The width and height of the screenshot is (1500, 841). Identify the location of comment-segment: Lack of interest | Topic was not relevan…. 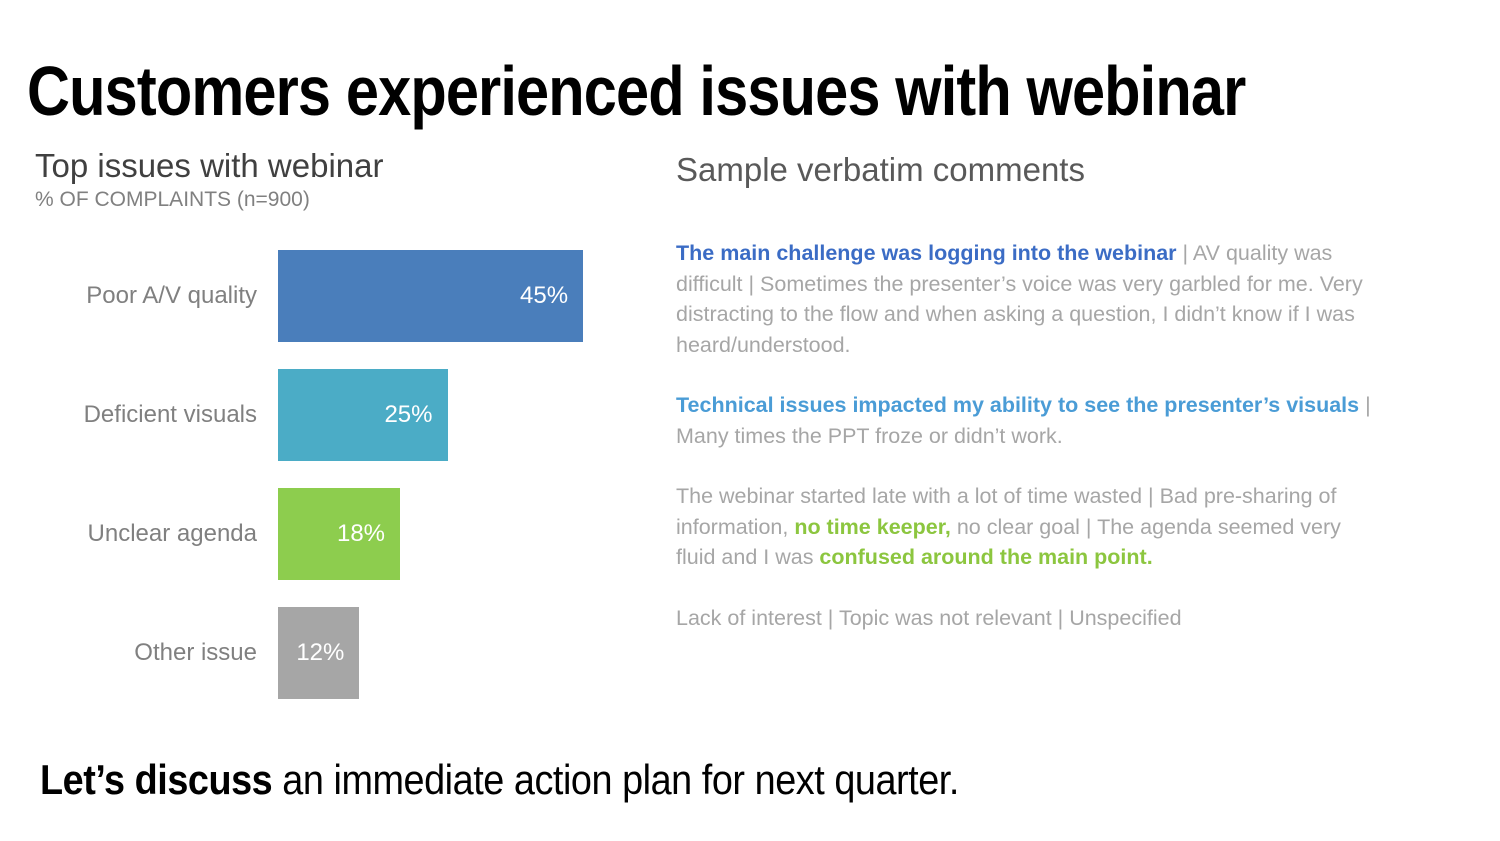
(929, 617).